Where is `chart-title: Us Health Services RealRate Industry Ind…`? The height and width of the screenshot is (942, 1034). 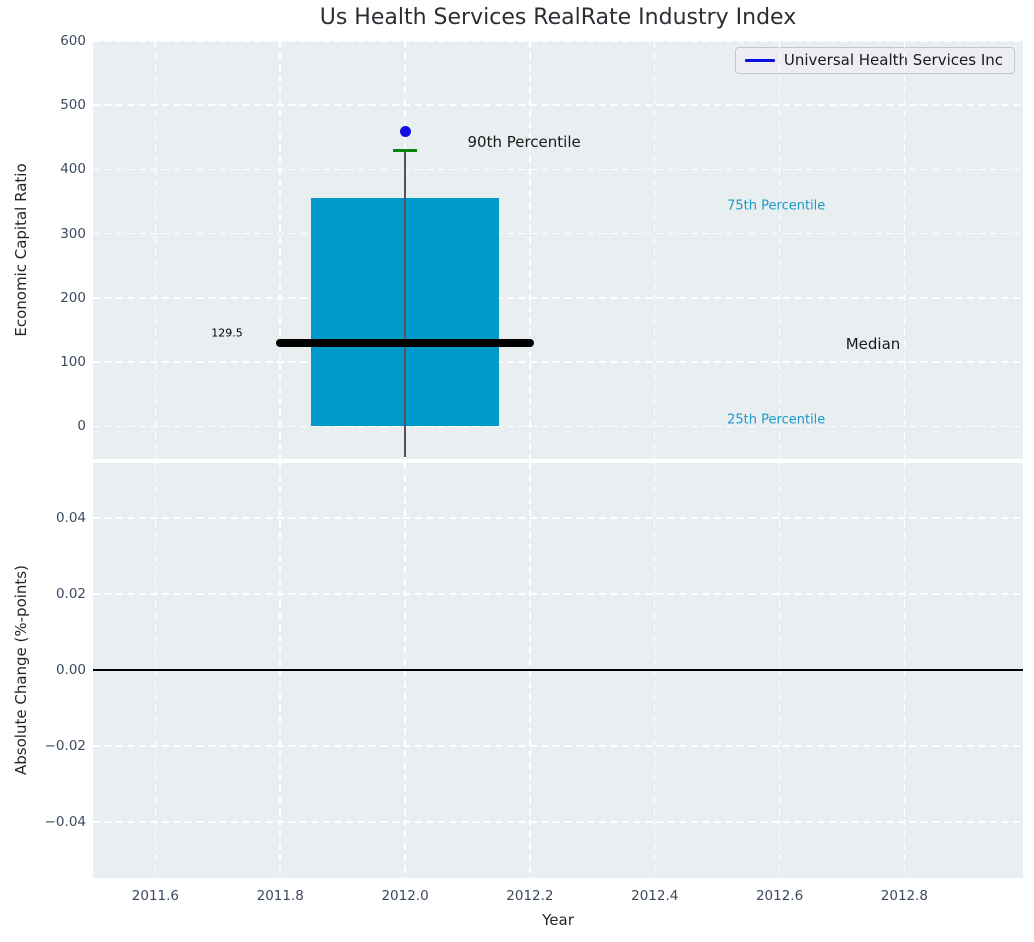
chart-title: Us Health Services RealRate Industry Ind… is located at coordinates (558, 17).